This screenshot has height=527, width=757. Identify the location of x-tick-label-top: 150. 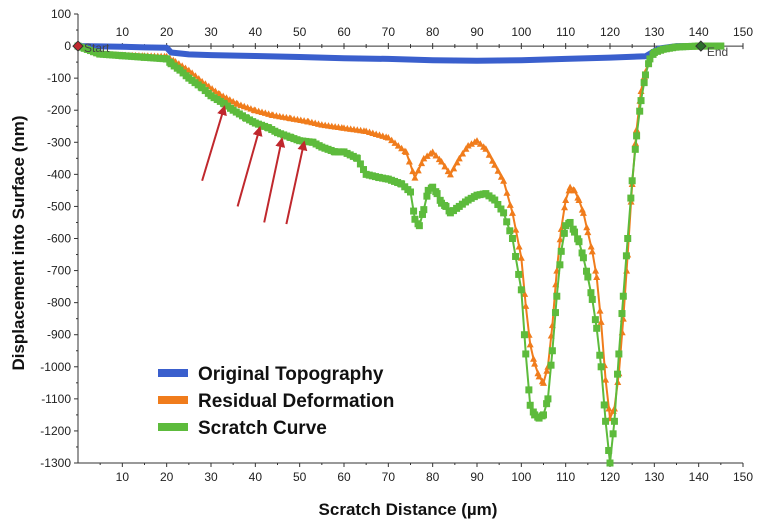
(743, 32).